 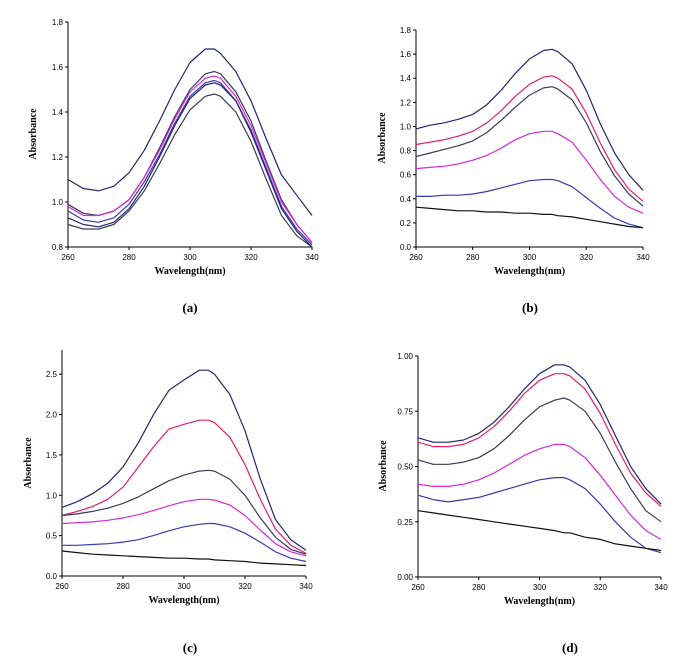 What do you see at coordinates (189, 307) in the screenshot?
I see `panel-label: (a)` at bounding box center [189, 307].